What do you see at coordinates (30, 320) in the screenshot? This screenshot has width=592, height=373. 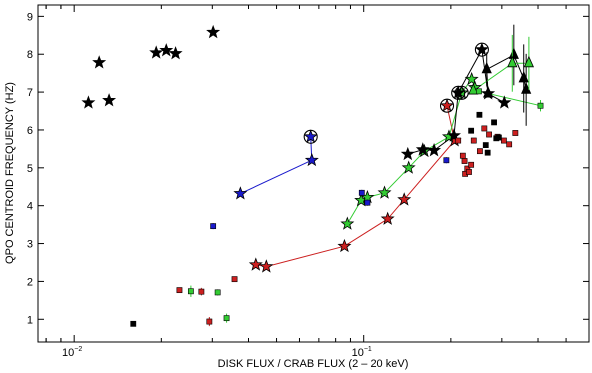 I see `y-tick-label: 1` at bounding box center [30, 320].